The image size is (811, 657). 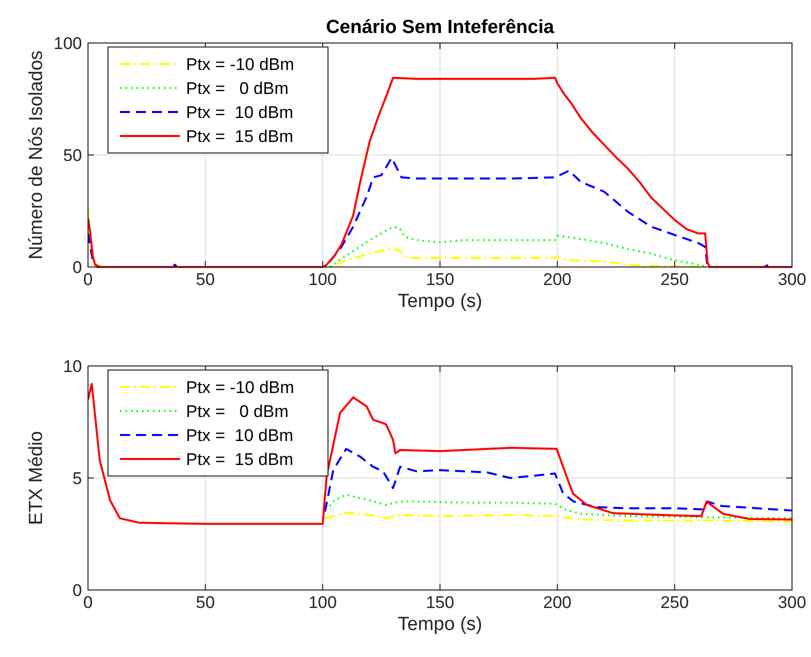 I want to click on chart-title: Cenário Sem Inteferência, so click(x=440, y=27).